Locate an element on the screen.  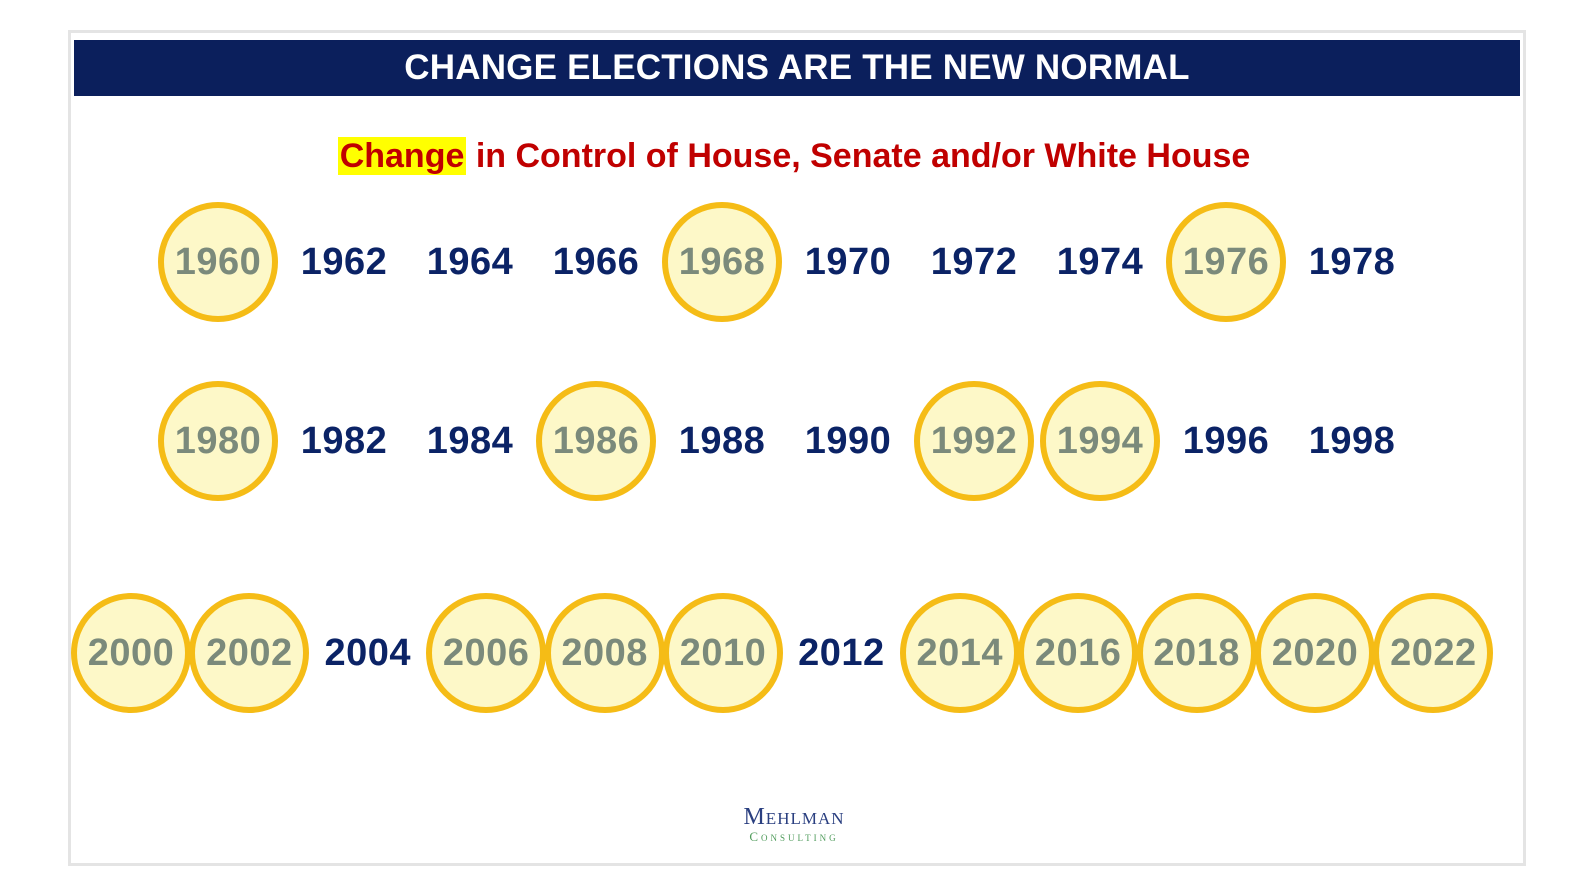
circled-election-year: 1976 is located at coordinates (1226, 262).